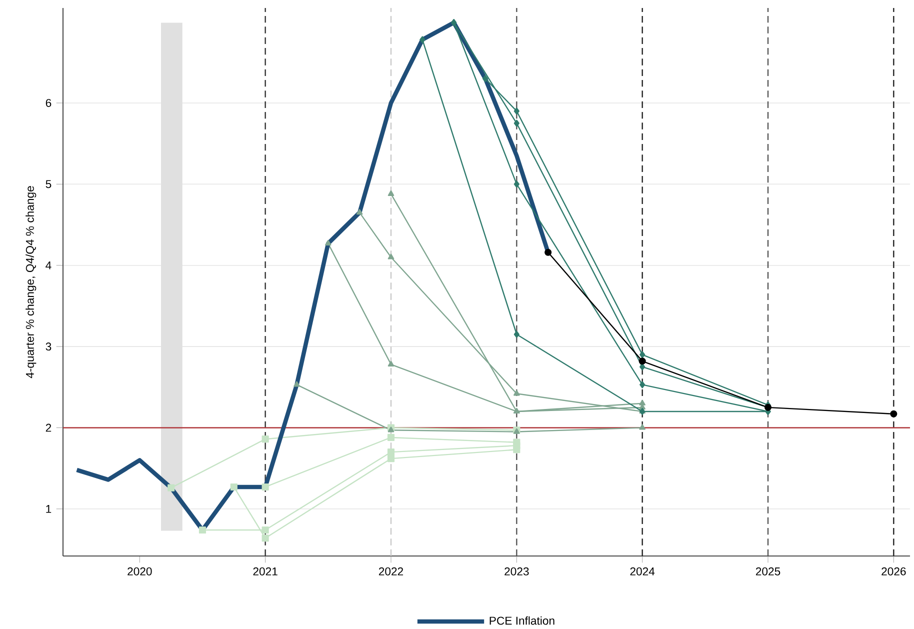 Image resolution: width=914 pixels, height=629 pixels. I want to click on x-tick-label: 2025, so click(768, 571).